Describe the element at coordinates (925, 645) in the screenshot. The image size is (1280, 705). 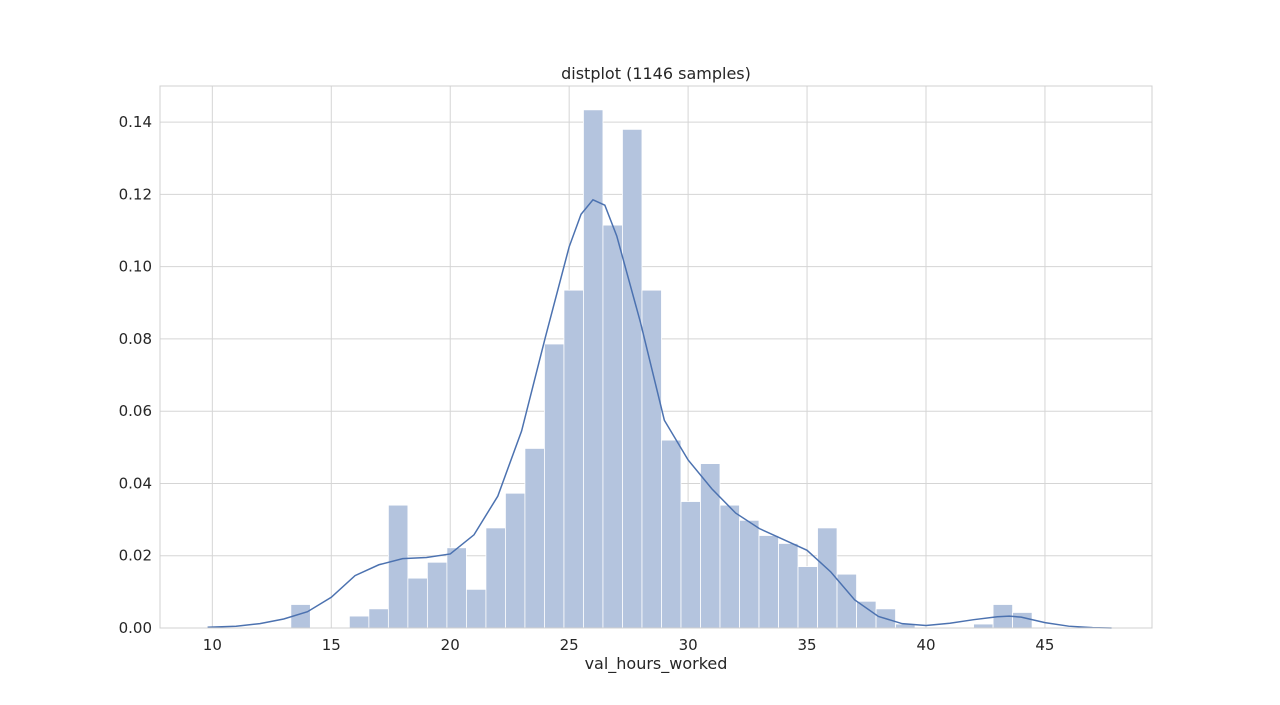
I see `x-tick-label: 40` at that location.